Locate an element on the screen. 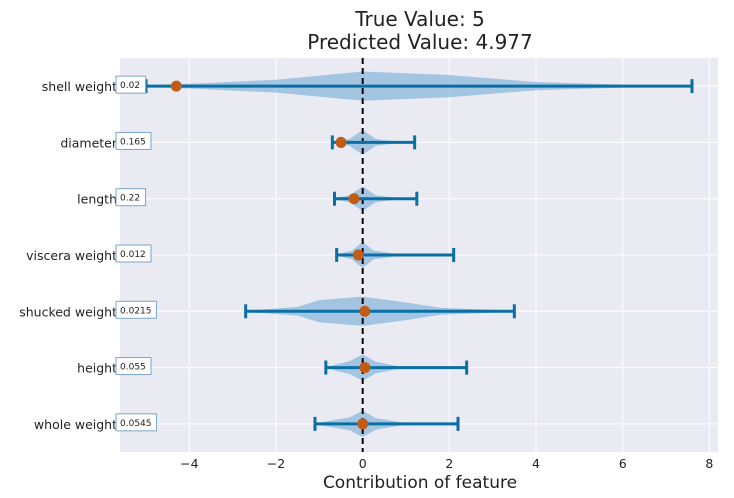 The image size is (734, 498). value-box-whole-weight: 0.0545 is located at coordinates (136, 422).